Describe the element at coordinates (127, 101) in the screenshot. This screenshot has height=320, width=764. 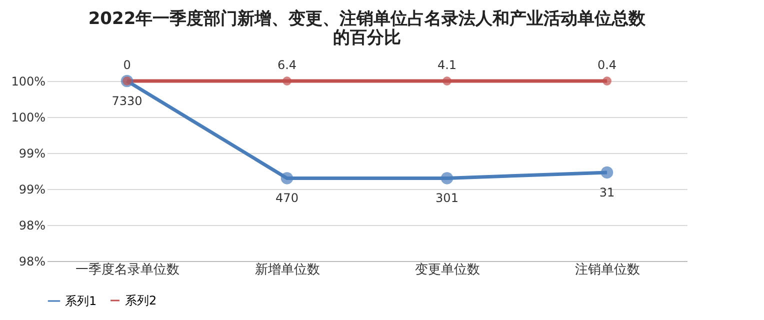
I see `annotation: 7330` at that location.